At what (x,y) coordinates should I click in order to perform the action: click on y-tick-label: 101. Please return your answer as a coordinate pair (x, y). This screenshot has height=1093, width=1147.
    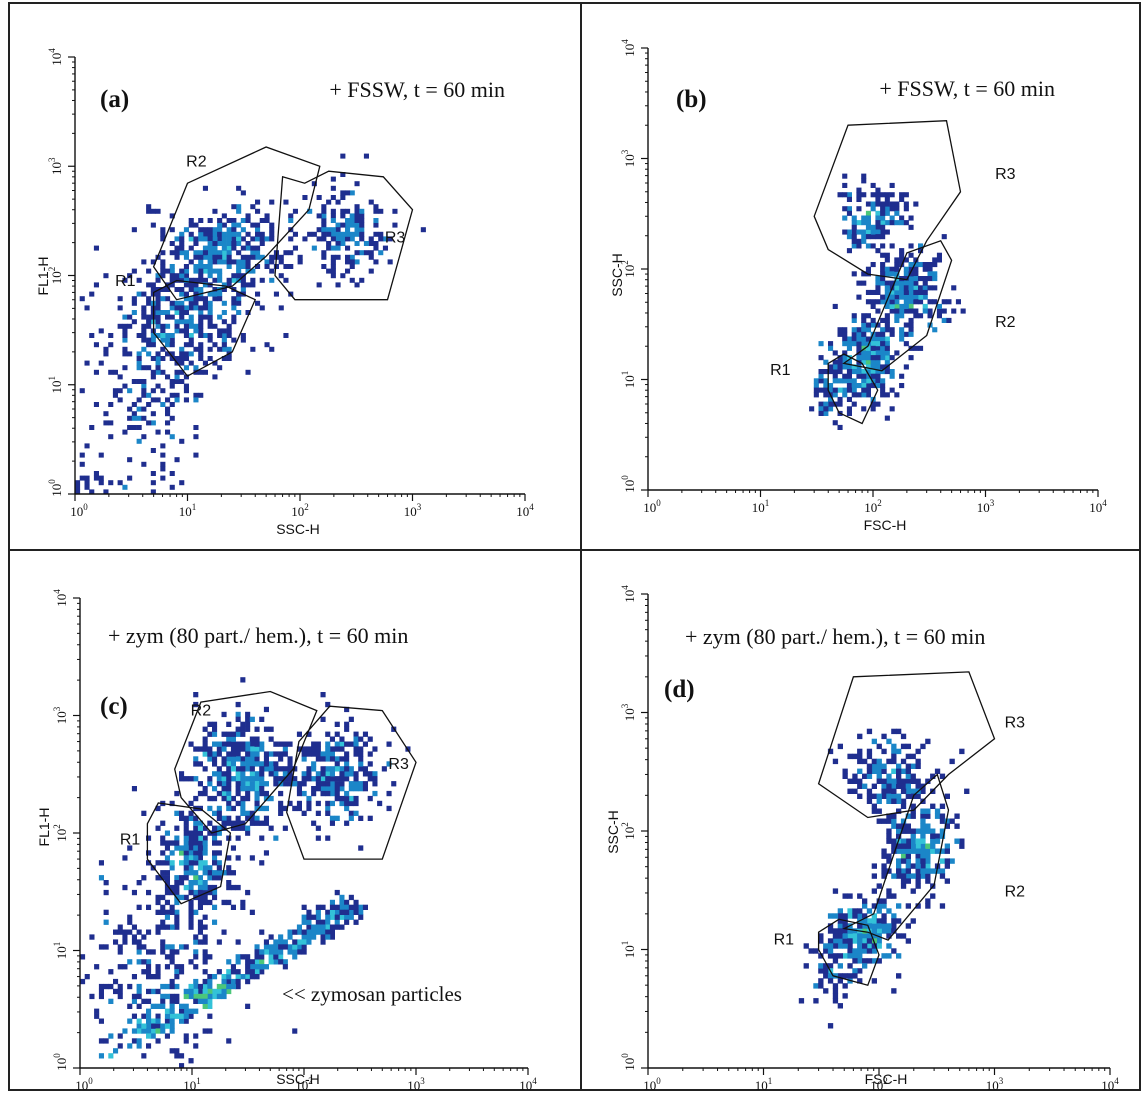
    Looking at the image, I should click on (628, 950).